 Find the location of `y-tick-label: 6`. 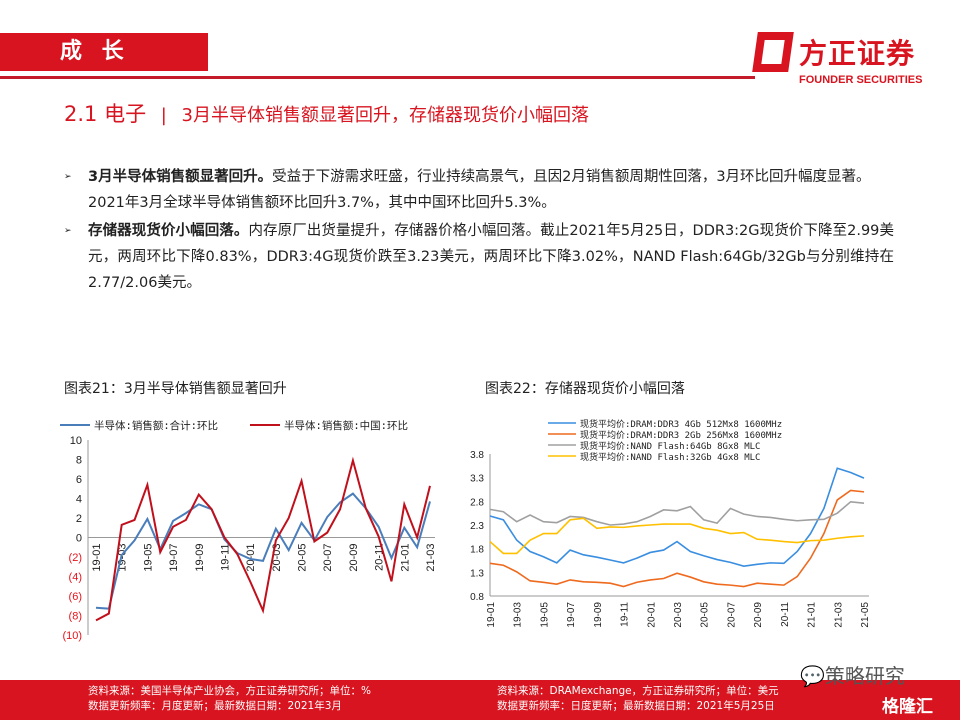

y-tick-label: 6 is located at coordinates (79, 480).